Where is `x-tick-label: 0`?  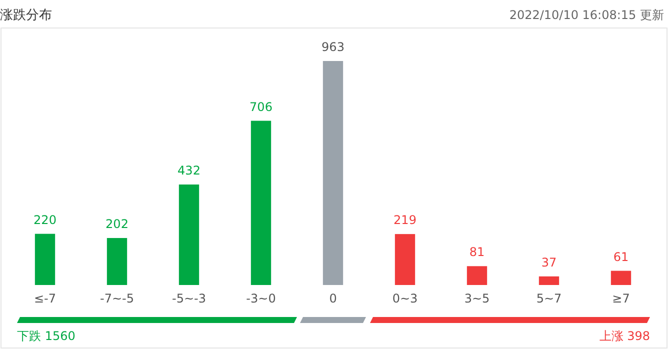 x-tick-label: 0 is located at coordinates (333, 298).